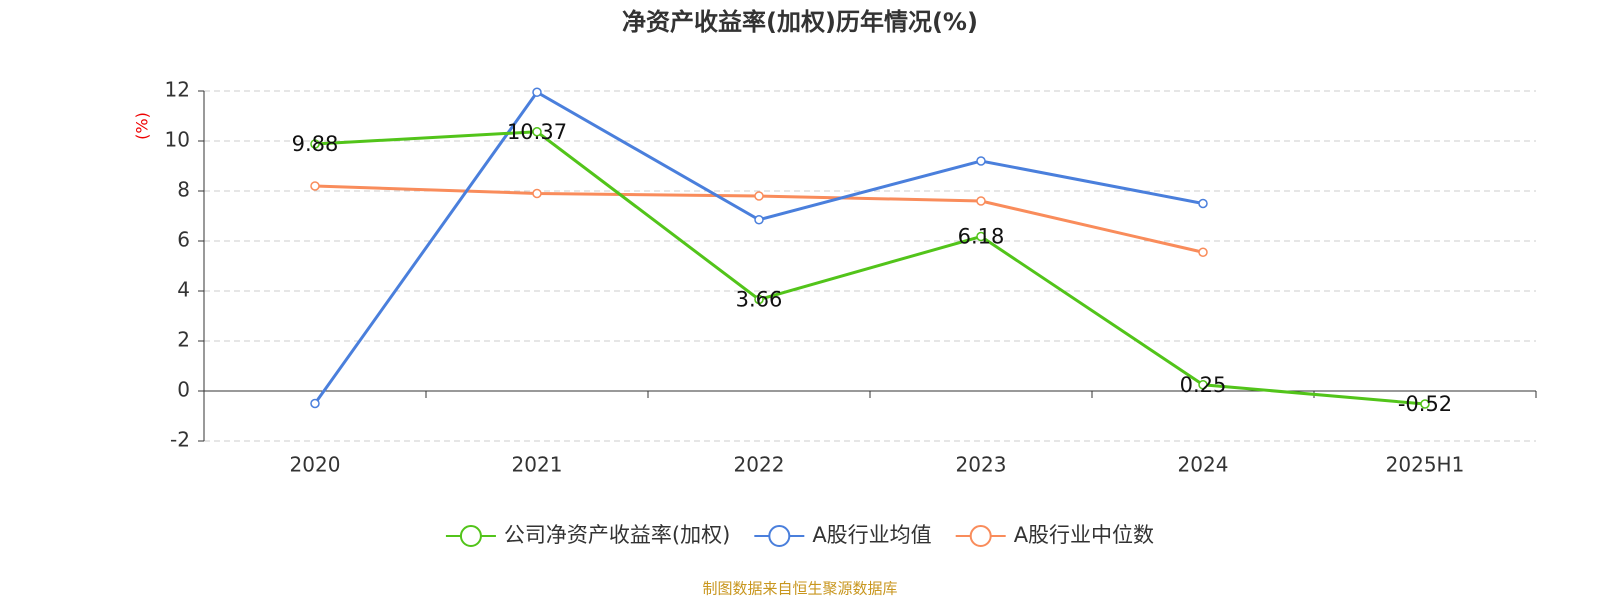 Image resolution: width=1600 pixels, height=600 pixels. What do you see at coordinates (183, 240) in the screenshot?
I see `y-tick-label: 6` at bounding box center [183, 240].